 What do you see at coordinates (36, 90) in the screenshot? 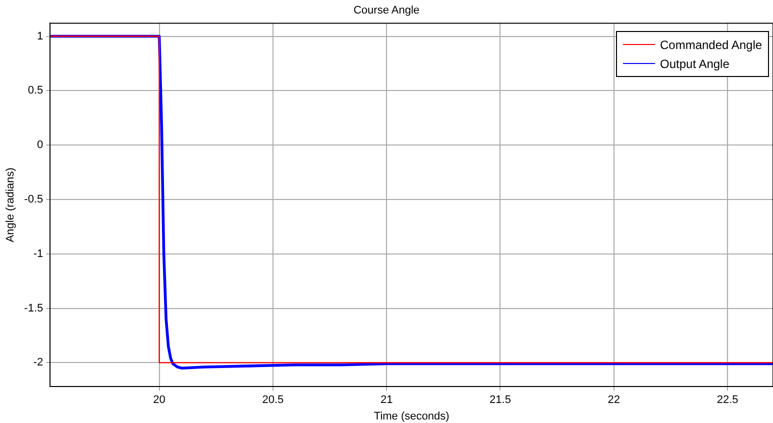
I see `y-tick-label: 0.5` at bounding box center [36, 90].